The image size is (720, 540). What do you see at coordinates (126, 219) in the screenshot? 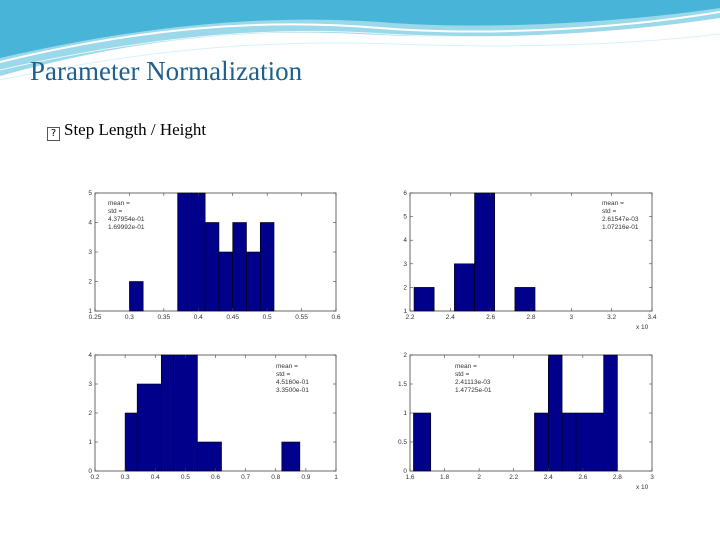
I see `stats-annotation: 4.37954e-01` at bounding box center [126, 219].